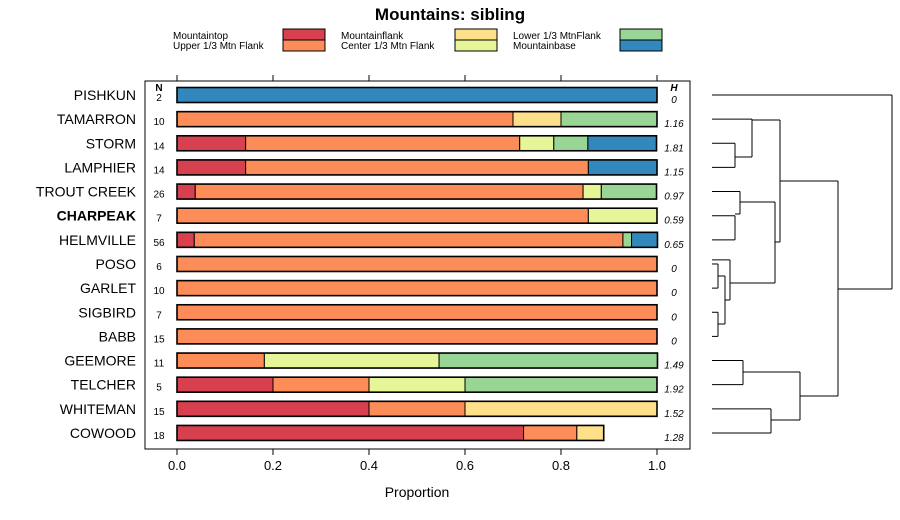  Describe the element at coordinates (219, 46) in the screenshot. I see `legend-label-upper: Upper 1/3 Mtn Flank` at that location.